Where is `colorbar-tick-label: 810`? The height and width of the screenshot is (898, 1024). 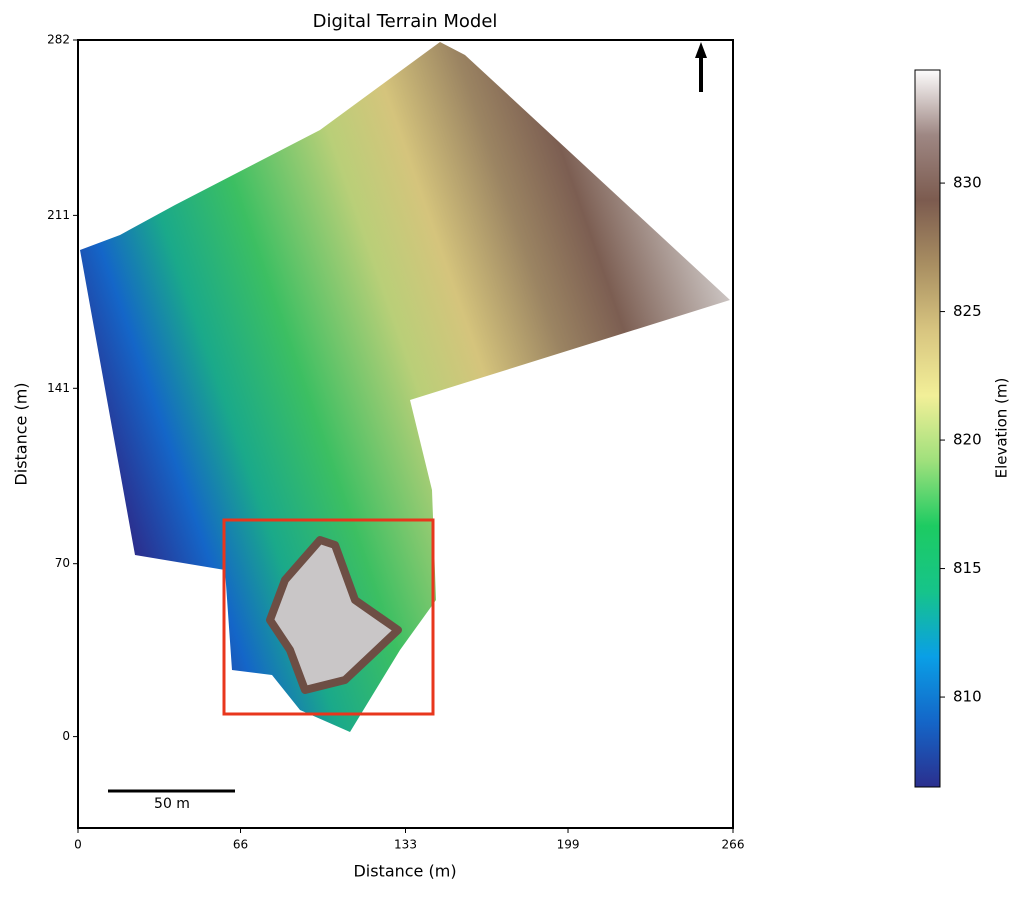
colorbar-tick-label: 810 is located at coordinates (967, 697).